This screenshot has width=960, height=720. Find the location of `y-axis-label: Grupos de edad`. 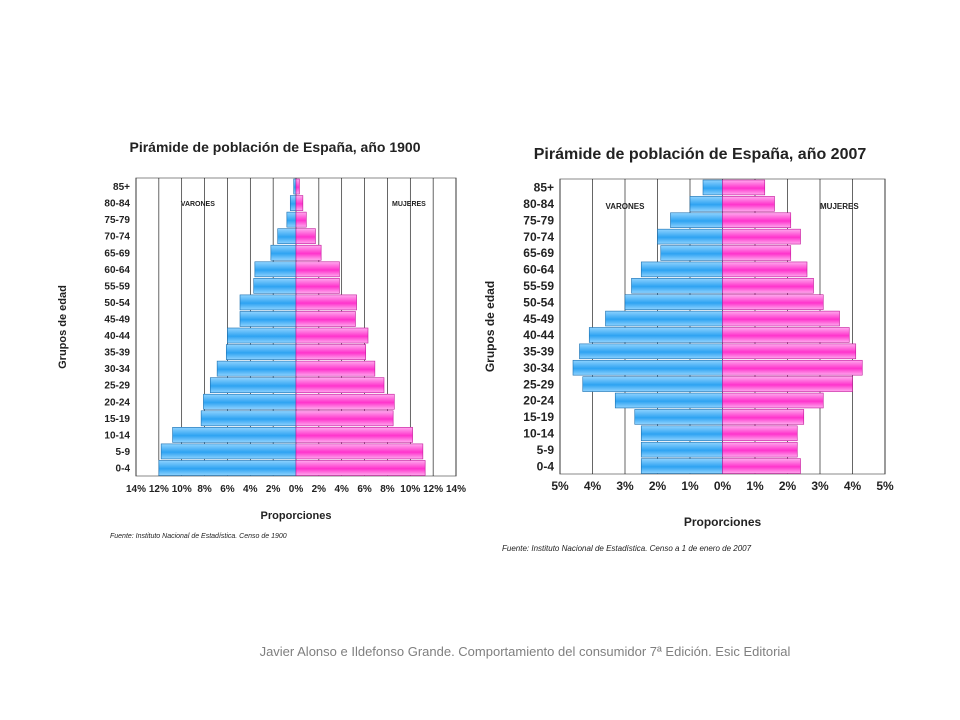

y-axis-label: Grupos de edad is located at coordinates (63, 327).